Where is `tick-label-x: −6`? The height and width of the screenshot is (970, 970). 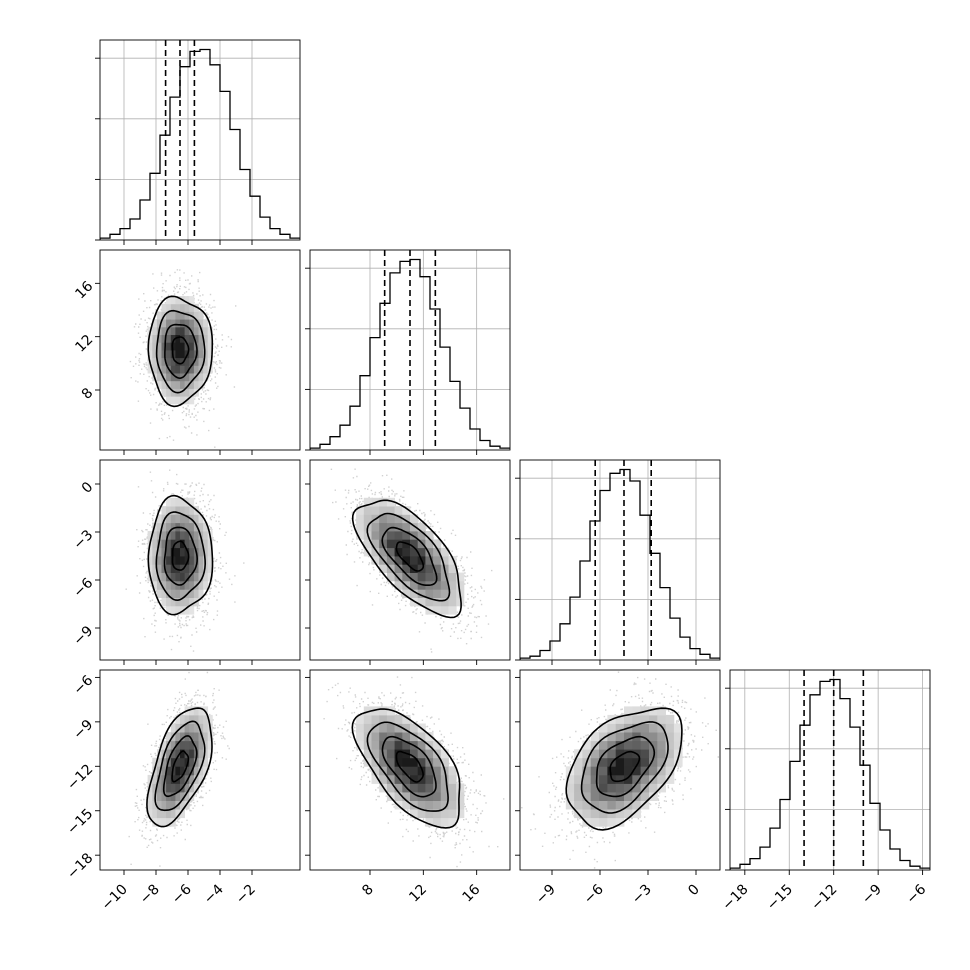
tick-label-x: −6 is located at coordinates (917, 894).